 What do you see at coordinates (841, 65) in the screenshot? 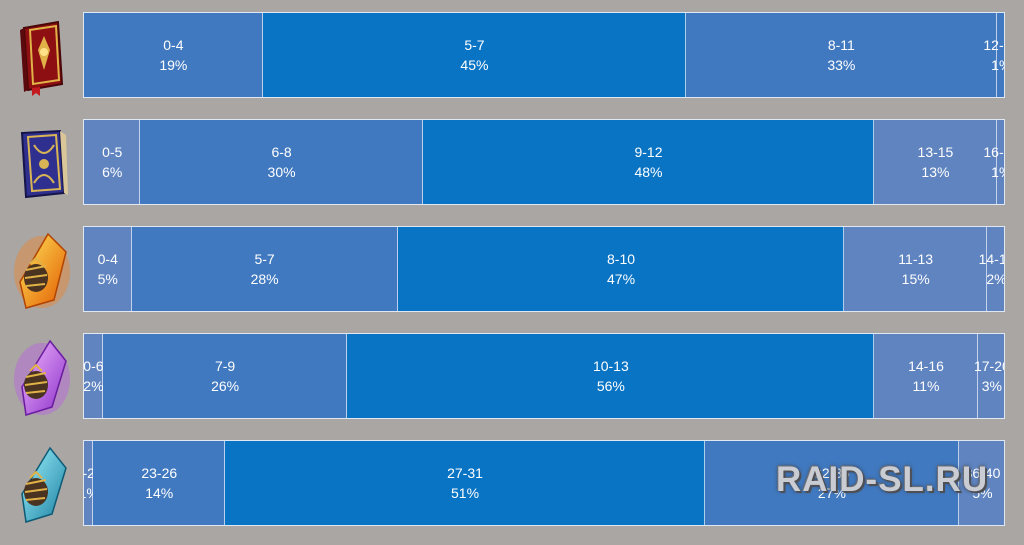
I see `segment-percent: 33%` at bounding box center [841, 65].